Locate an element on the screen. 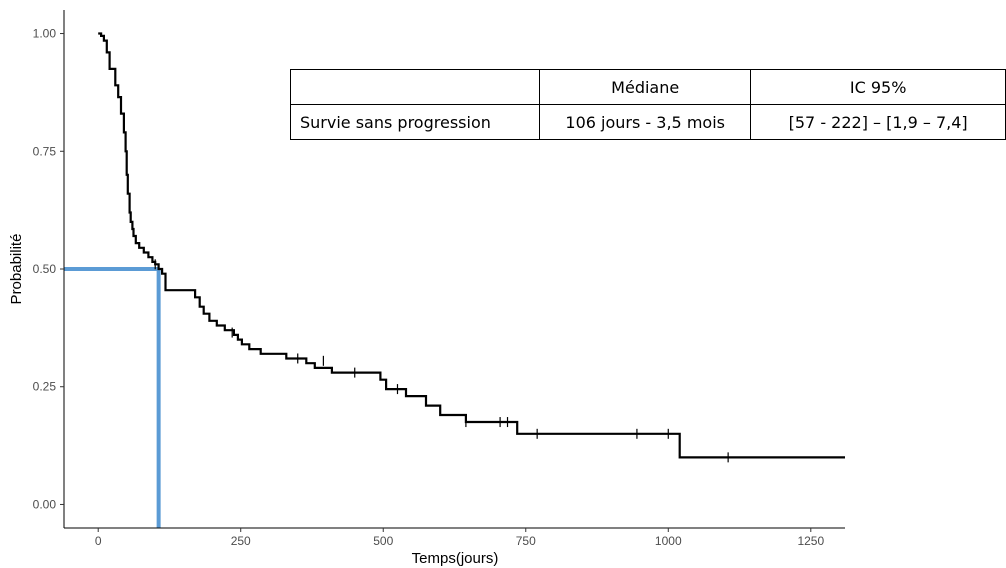 The image size is (1006, 568). y-tick-label: 0.25 is located at coordinates (45, 387).